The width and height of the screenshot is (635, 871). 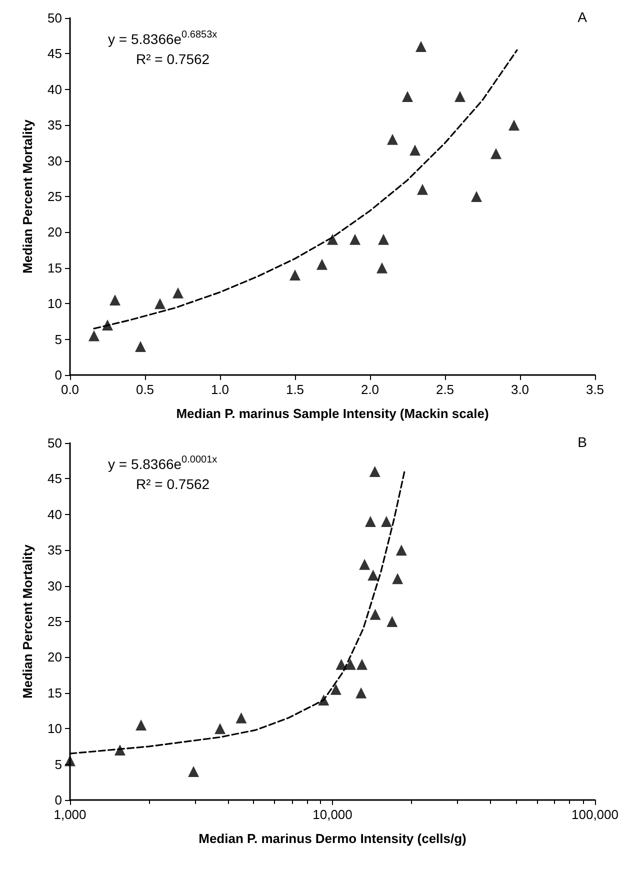 I want to click on x-tick-label: 3.0, so click(x=520, y=389).